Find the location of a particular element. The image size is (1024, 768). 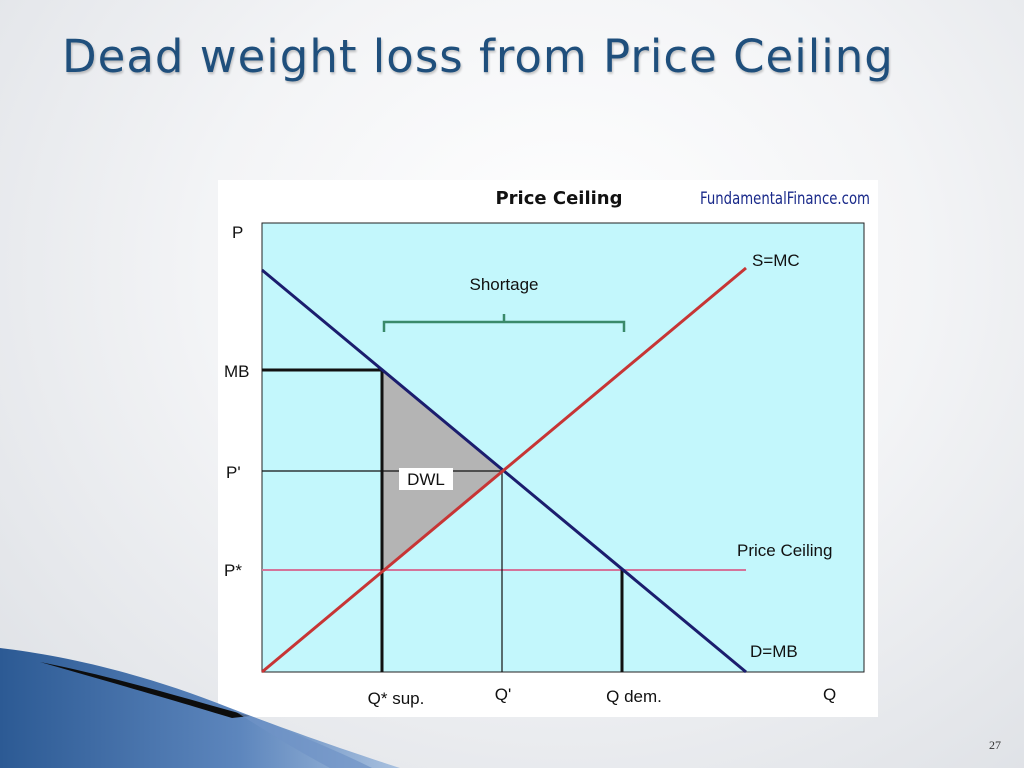

quantity-label-q-dem: Q dem. is located at coordinates (634, 696).